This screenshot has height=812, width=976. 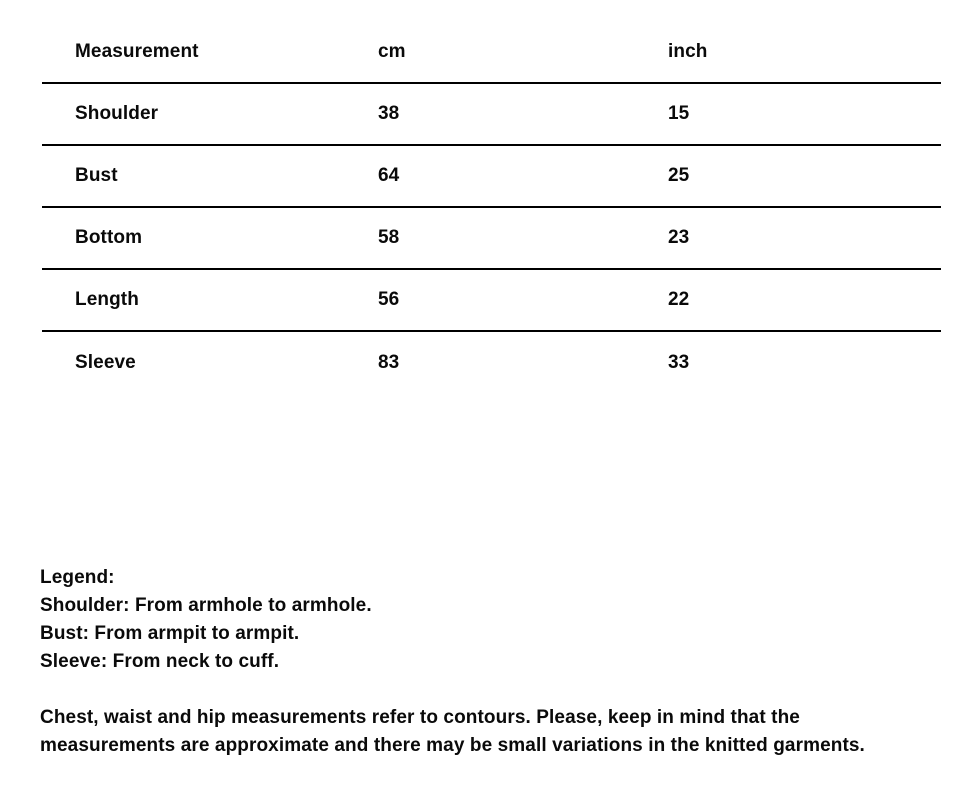 What do you see at coordinates (137, 51) in the screenshot?
I see `column-header-measurement: Measurement` at bounding box center [137, 51].